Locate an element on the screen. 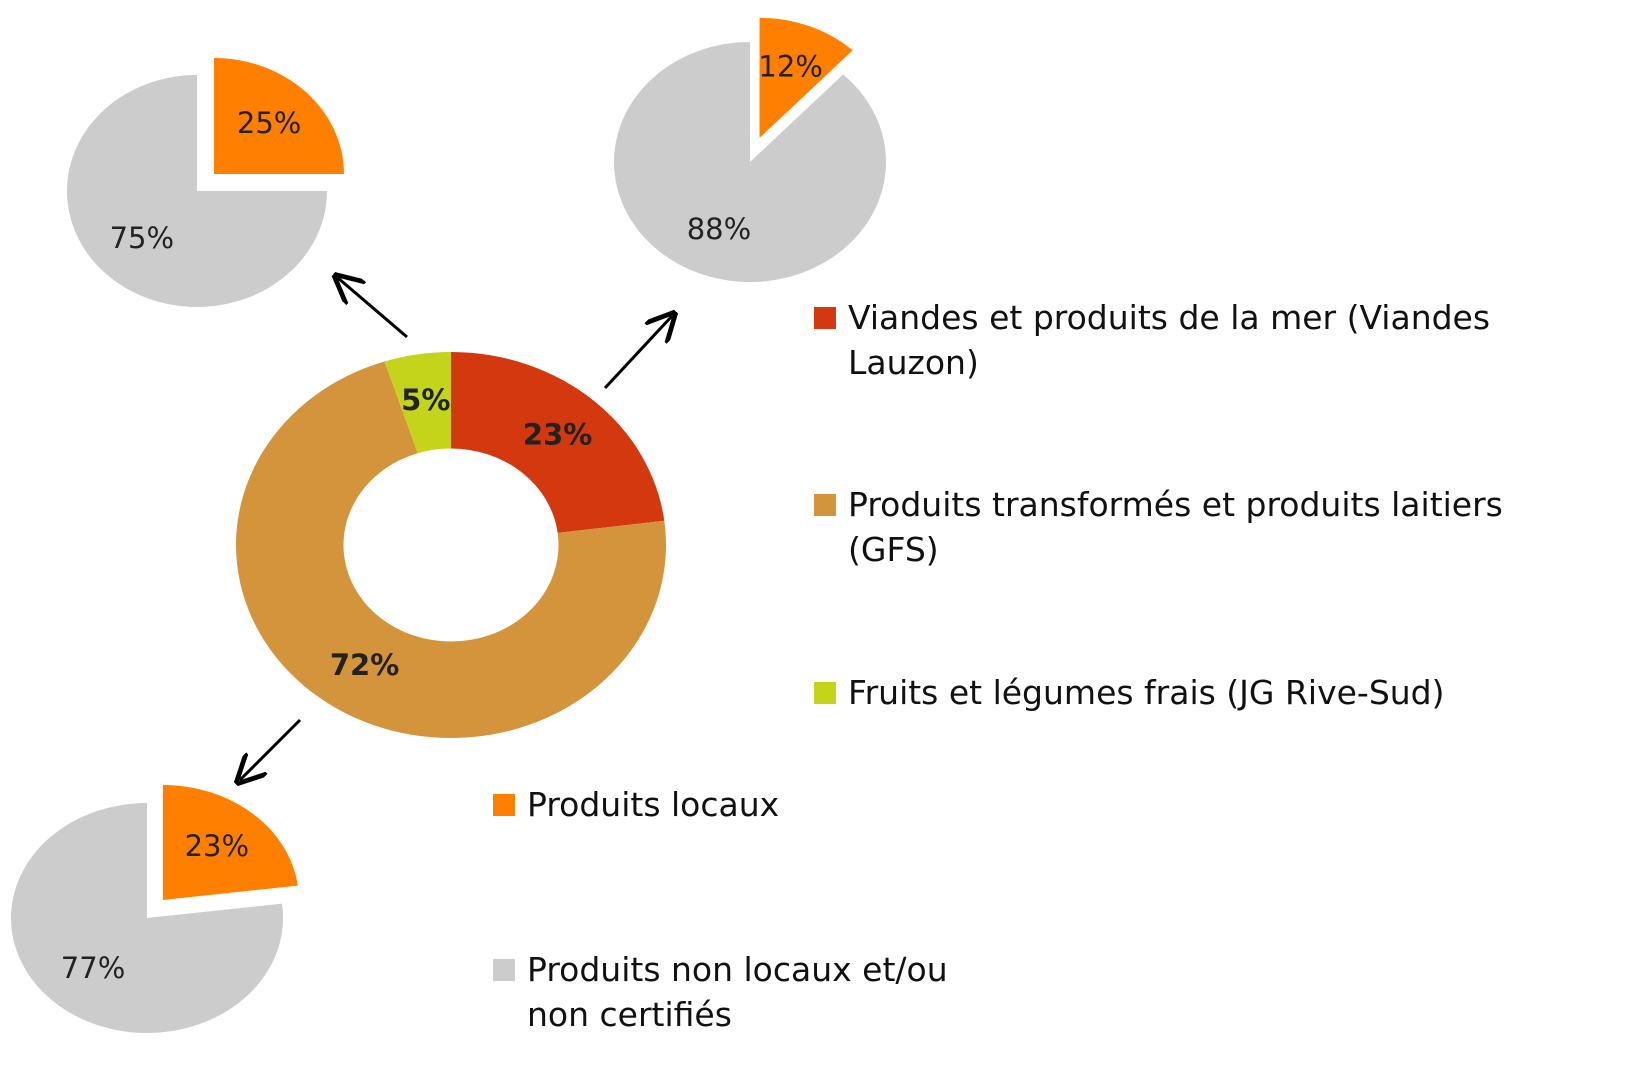 The image size is (1627, 1085). legend-label: Produits non locaux et/ou non certifiés is located at coordinates (737, 992).